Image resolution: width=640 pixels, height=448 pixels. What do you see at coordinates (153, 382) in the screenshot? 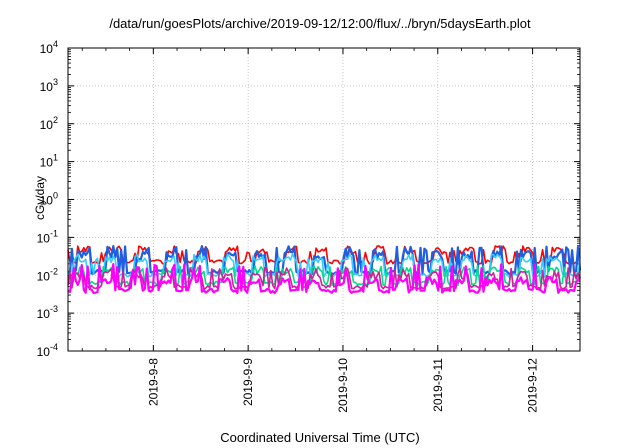
I see `x-tick-label: 2019-9-8` at bounding box center [153, 382].